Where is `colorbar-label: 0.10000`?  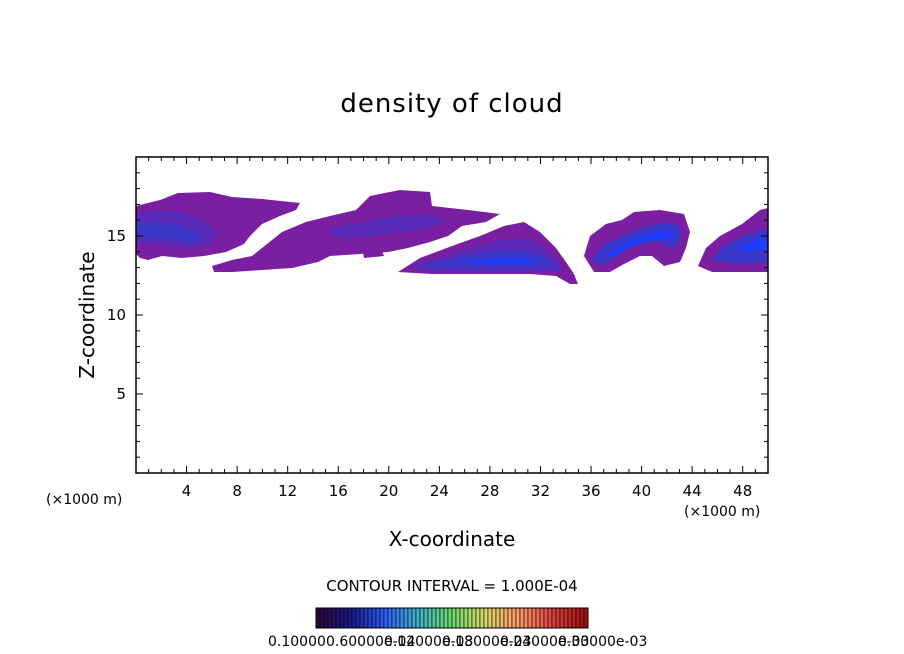 colorbar-label: 0.10000 is located at coordinates (297, 642).